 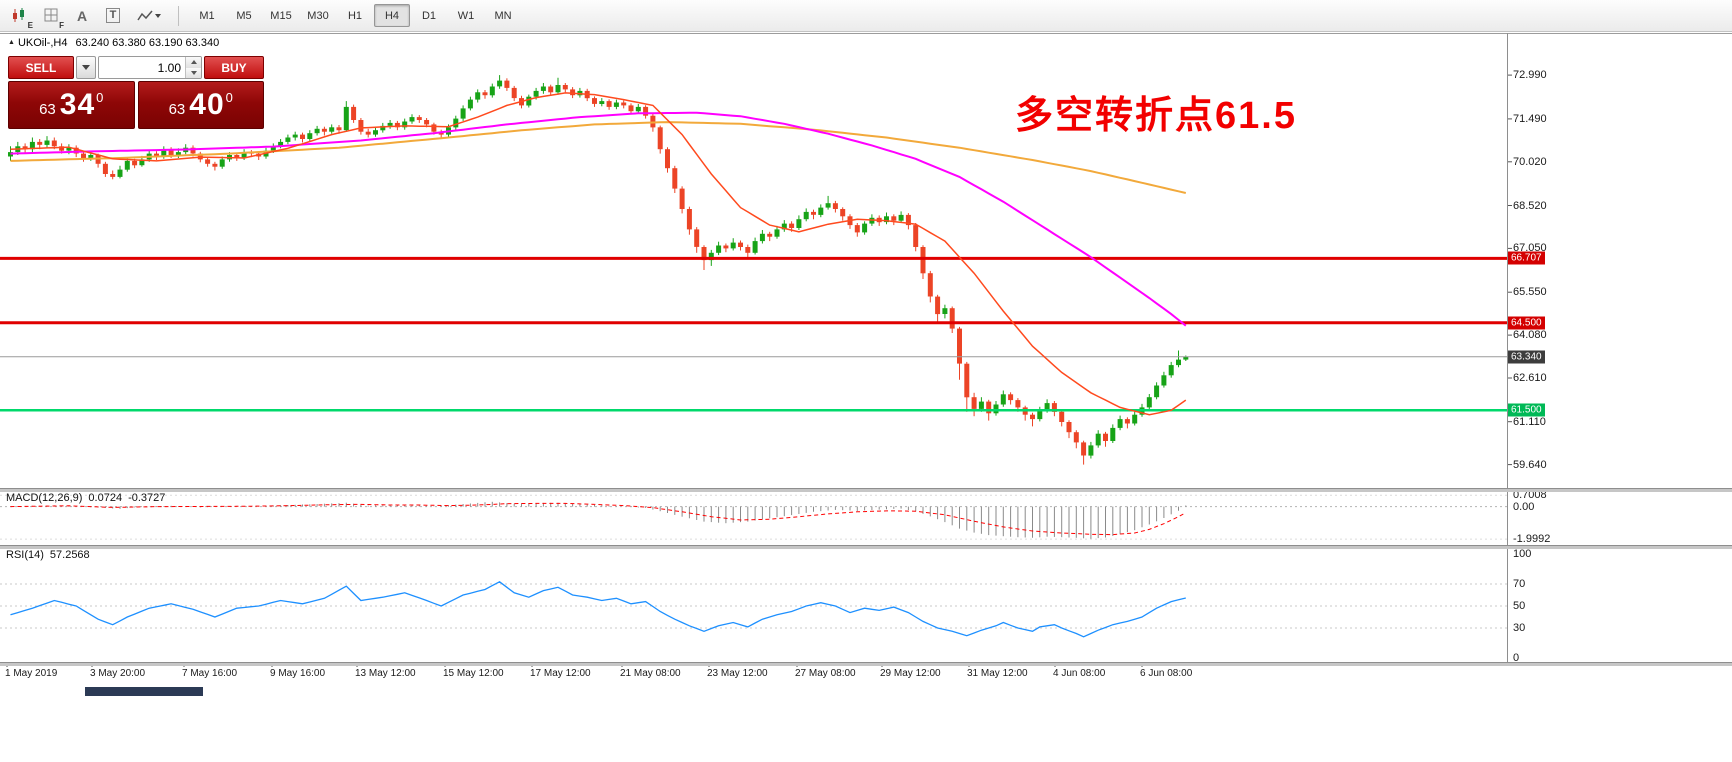 I want to click on ohlc-values: 63.240 63.380 63.190 63.340, so click(x=147, y=43).